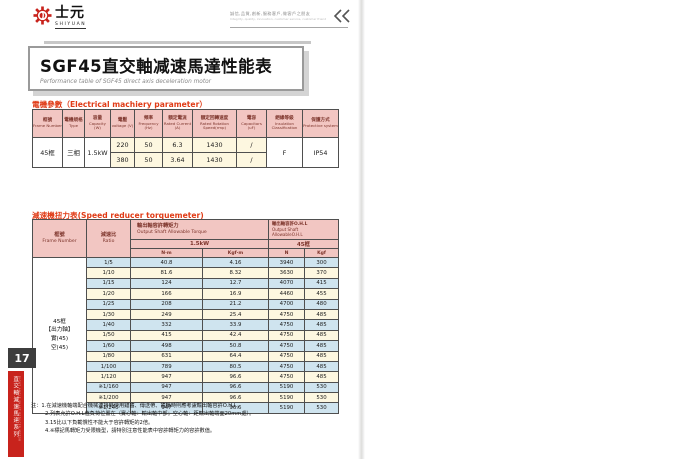  What do you see at coordinates (130, 430) in the screenshot?
I see `note-line: 4.※標記馬轉矩力受限機型，請特別注意性能表中容許轉矩力的容許數值。` at bounding box center [130, 430].